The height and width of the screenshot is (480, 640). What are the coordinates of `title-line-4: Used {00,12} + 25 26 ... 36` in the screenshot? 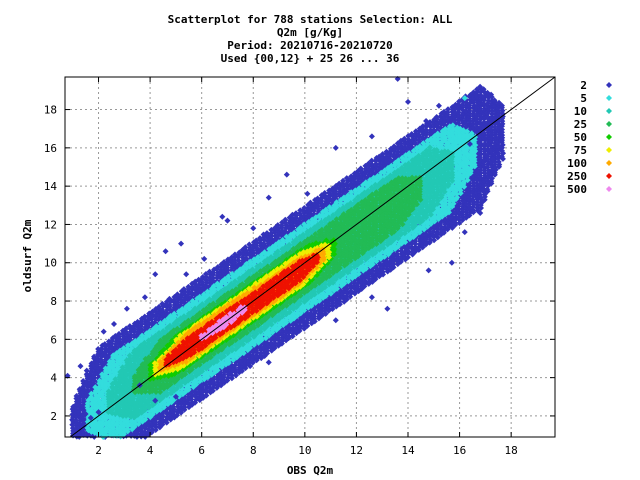 It's located at (310, 58).